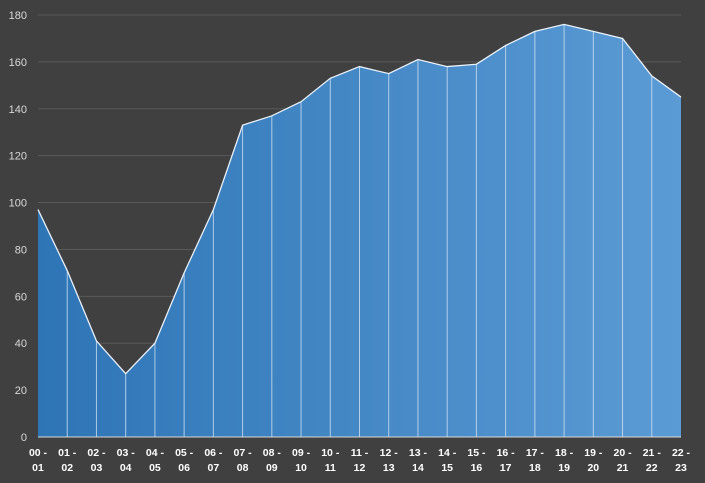 Image resolution: width=705 pixels, height=483 pixels. I want to click on x-tick-label-line2: 22, so click(652, 468).